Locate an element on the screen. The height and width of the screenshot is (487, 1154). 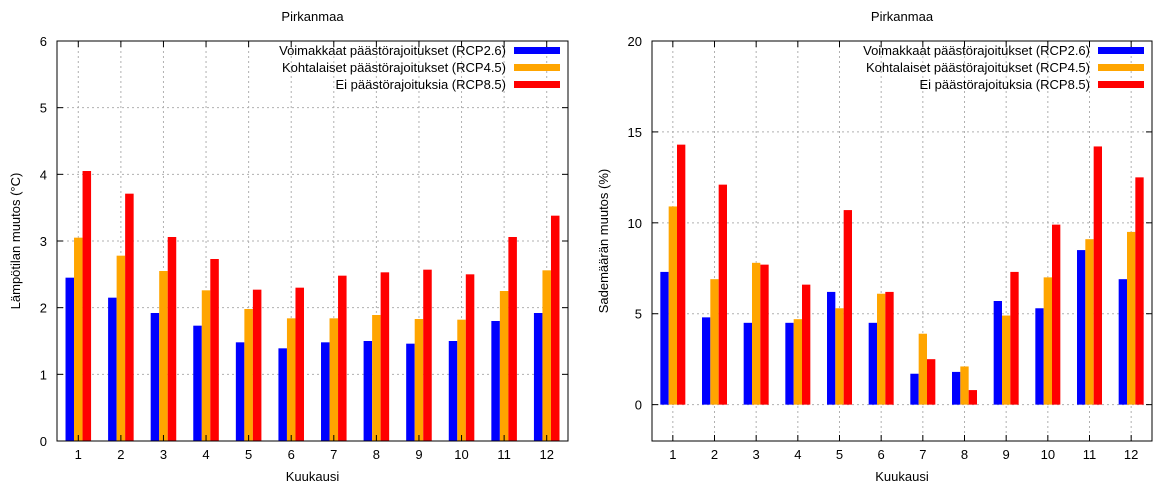
y-tick-label: 1 is located at coordinates (43, 374).